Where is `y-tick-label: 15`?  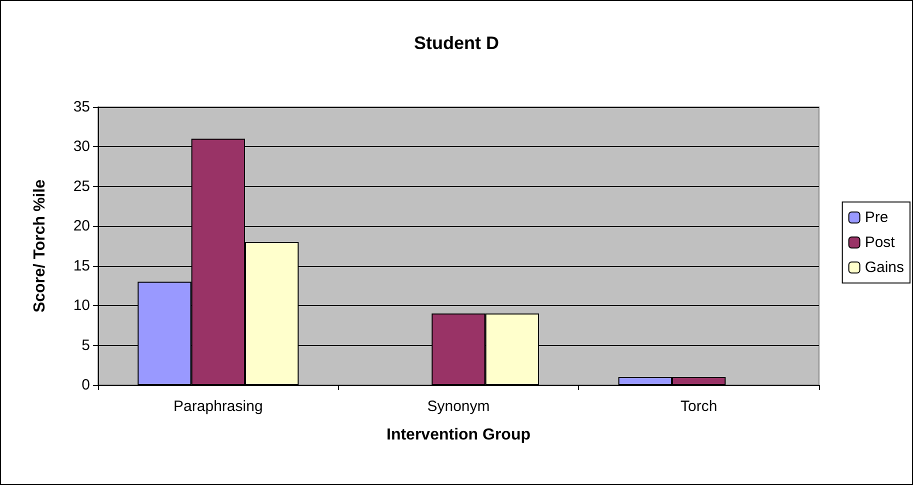
y-tick-label: 15 is located at coordinates (81, 265).